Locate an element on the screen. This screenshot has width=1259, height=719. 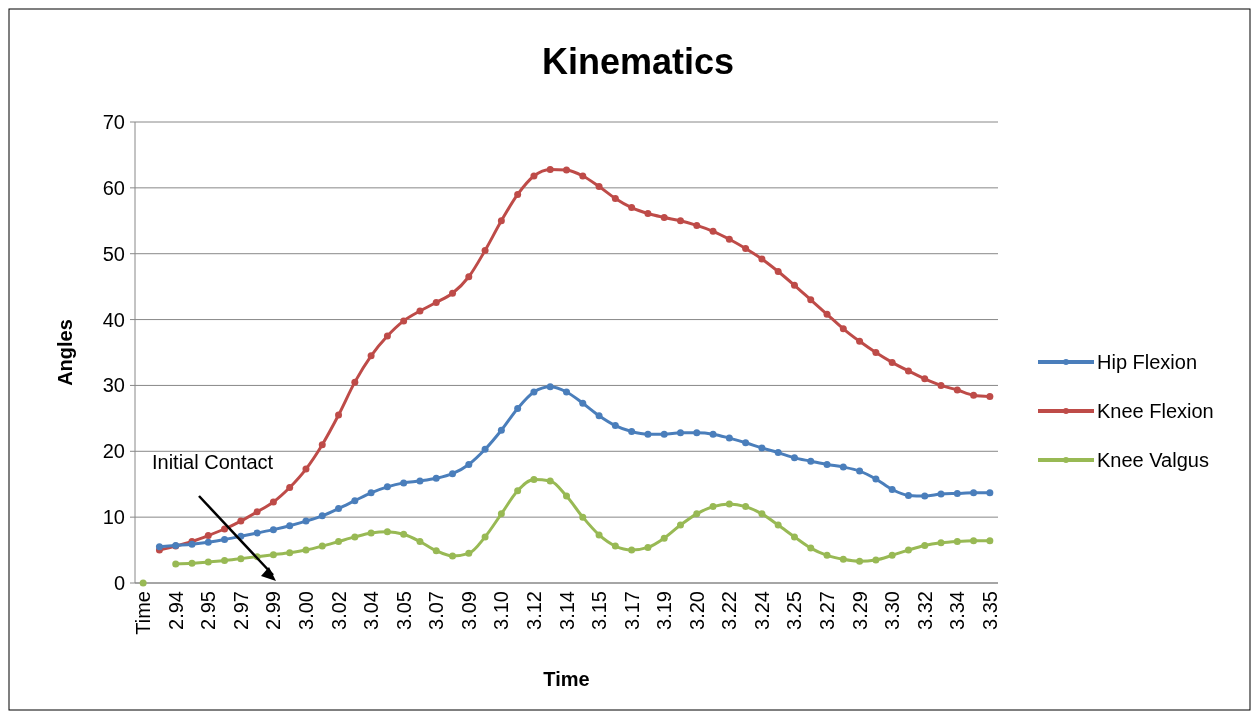
legend-label: Knee Valgus is located at coordinates (1153, 460).